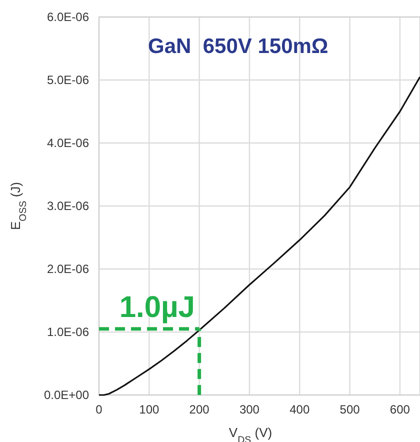 This screenshot has height=442, width=420. What do you see at coordinates (68, 143) in the screenshot?
I see `y-tick-label: 4.0E-06` at bounding box center [68, 143].